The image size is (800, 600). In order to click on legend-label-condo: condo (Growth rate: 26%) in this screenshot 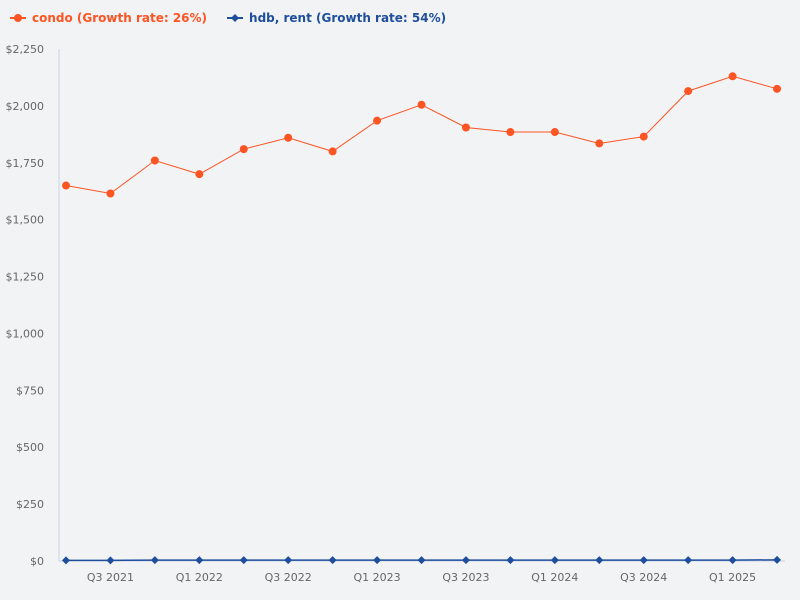, I will do `click(120, 18)`.